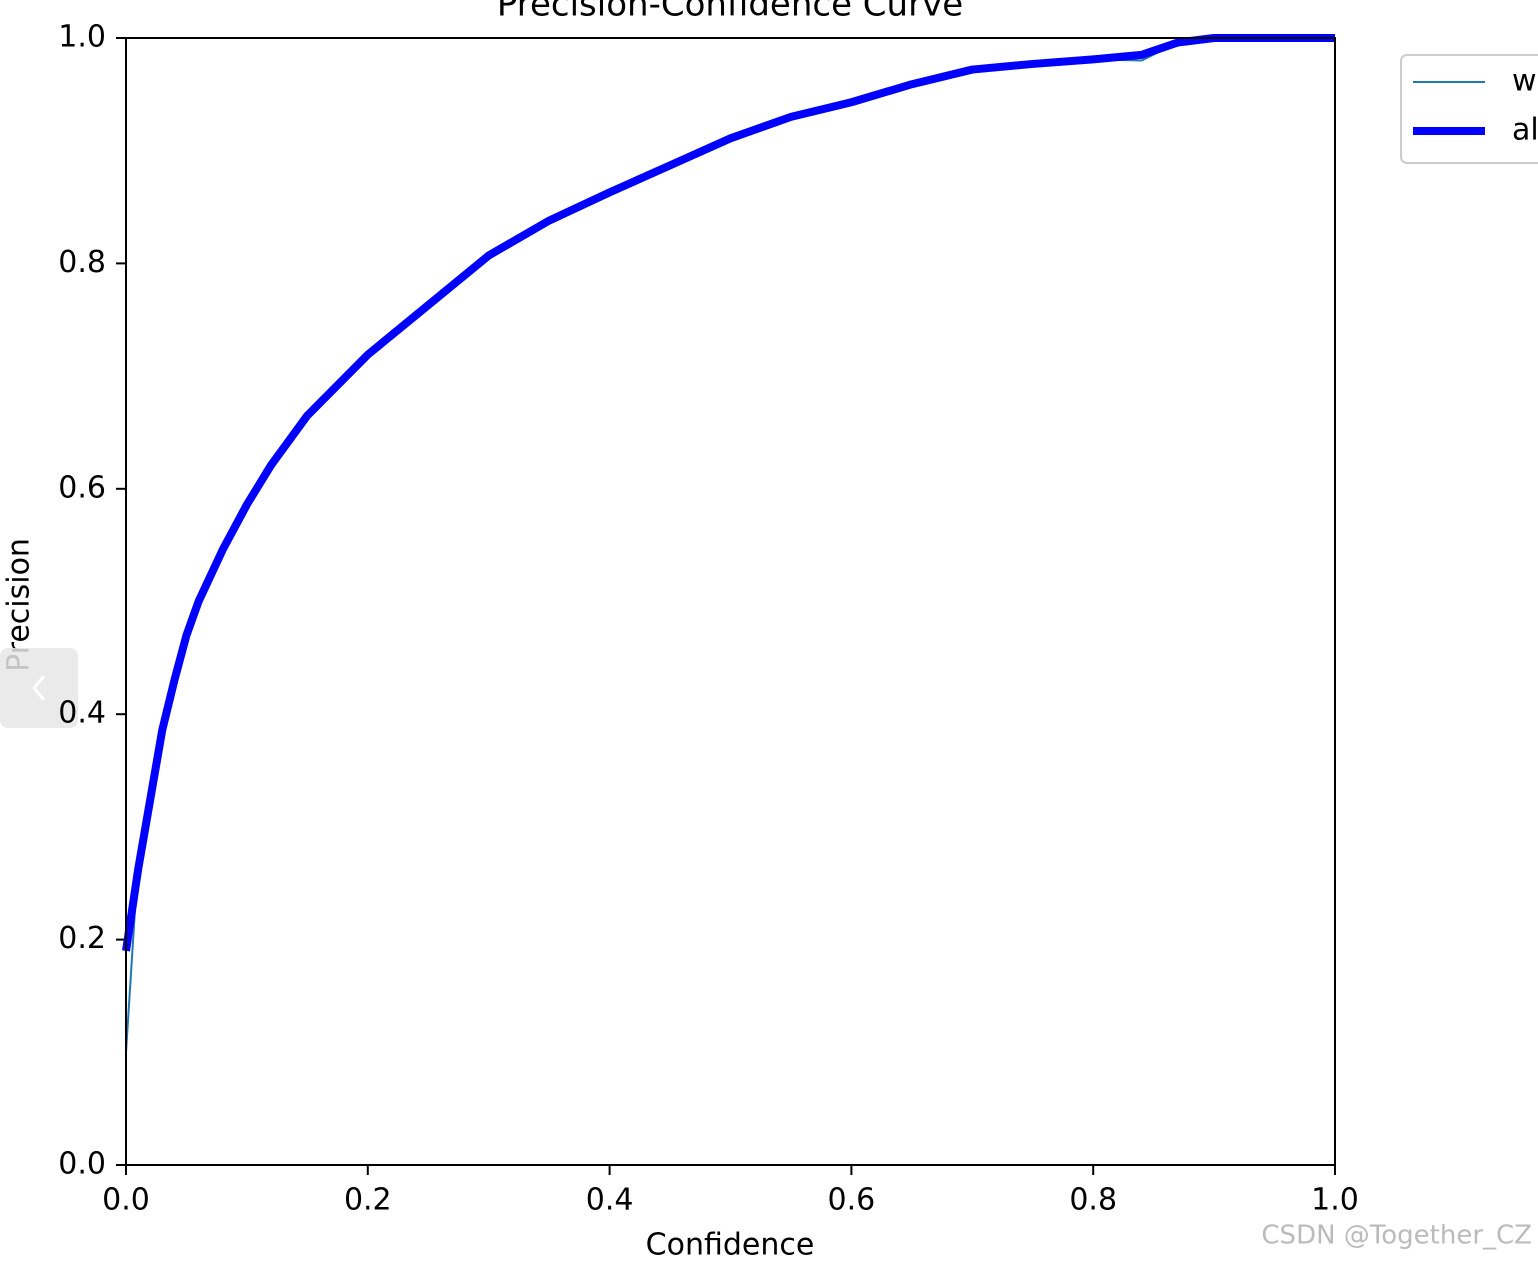 Image resolution: width=1538 pixels, height=1266 pixels. What do you see at coordinates (82, 487) in the screenshot?
I see `y-tick-label: 0.6` at bounding box center [82, 487].